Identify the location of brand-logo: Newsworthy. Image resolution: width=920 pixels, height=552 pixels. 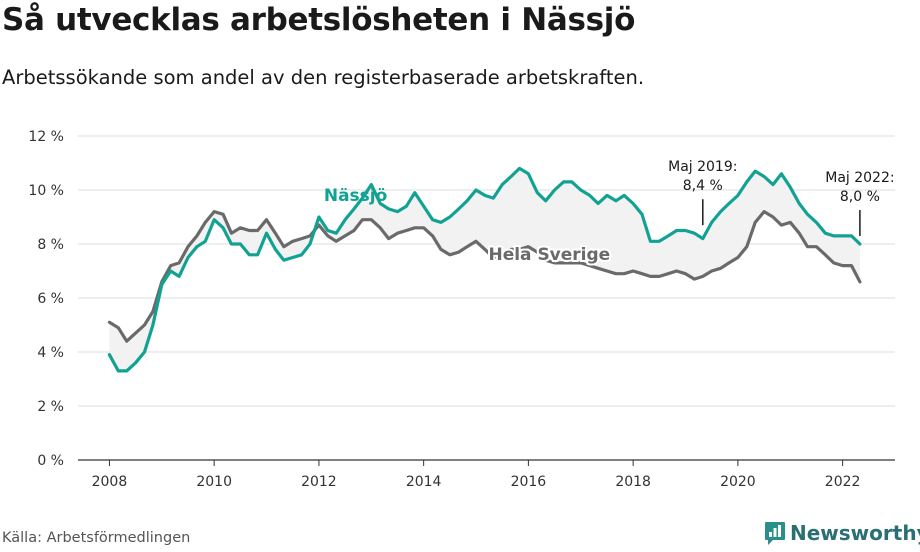
(842, 533).